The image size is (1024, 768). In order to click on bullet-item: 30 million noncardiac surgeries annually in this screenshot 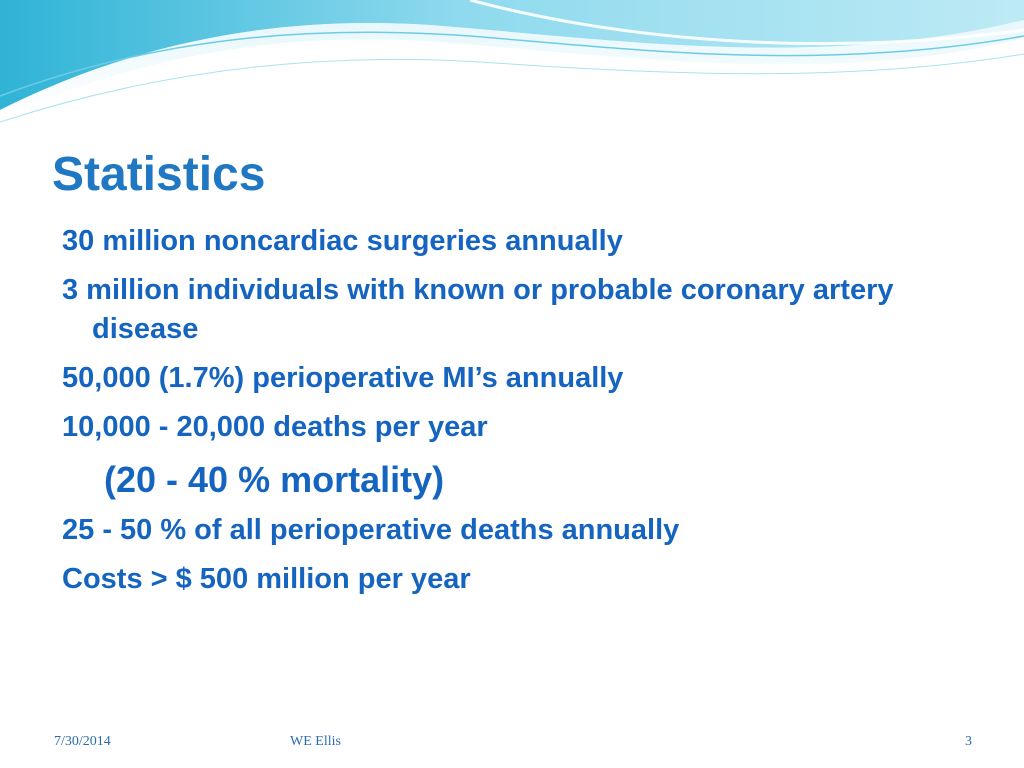, I will do `click(342, 241)`.